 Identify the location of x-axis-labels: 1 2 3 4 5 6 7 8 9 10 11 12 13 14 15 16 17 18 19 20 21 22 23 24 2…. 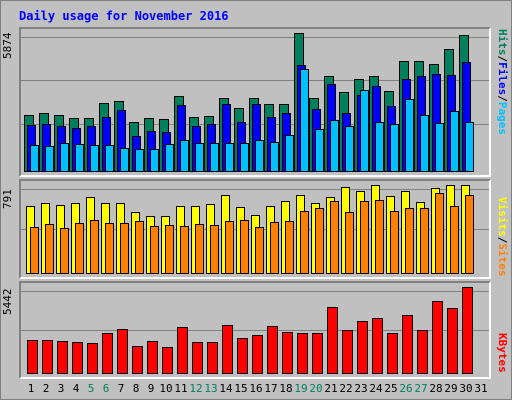
(255, 389).